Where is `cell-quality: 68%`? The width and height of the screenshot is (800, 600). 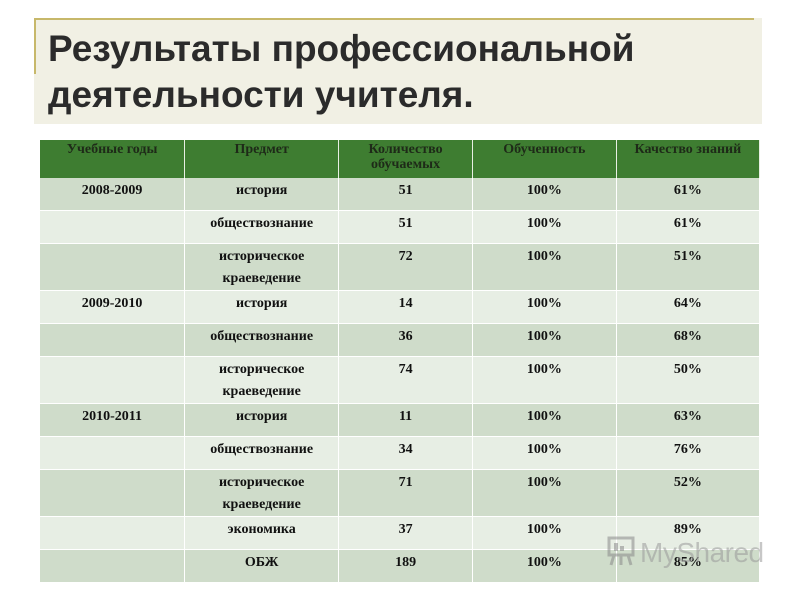 cell-quality: 68% is located at coordinates (688, 340).